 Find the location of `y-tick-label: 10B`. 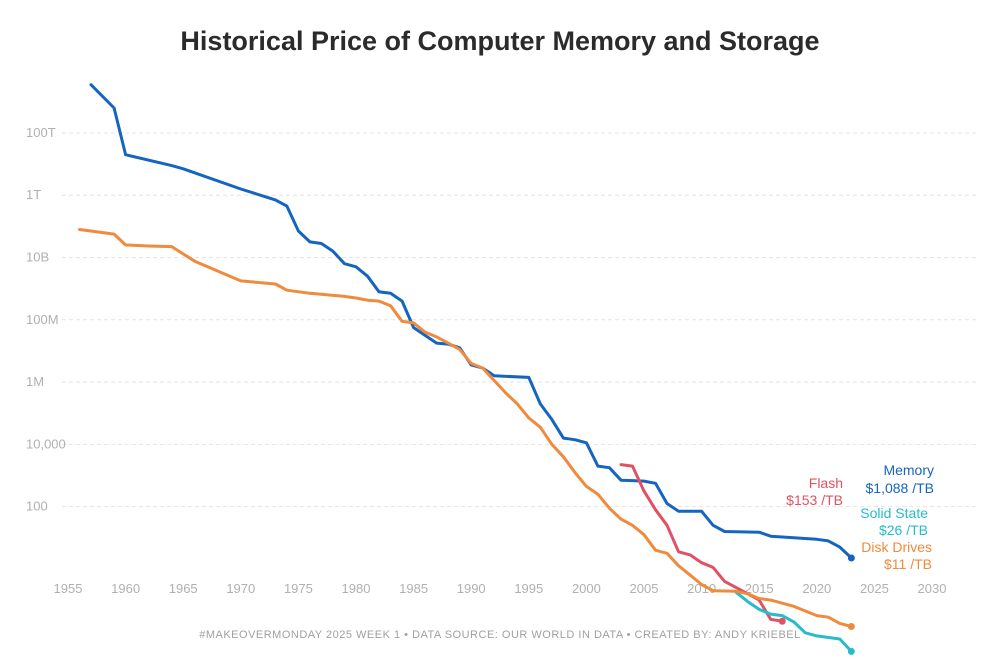

y-tick-label: 10B is located at coordinates (37, 257).